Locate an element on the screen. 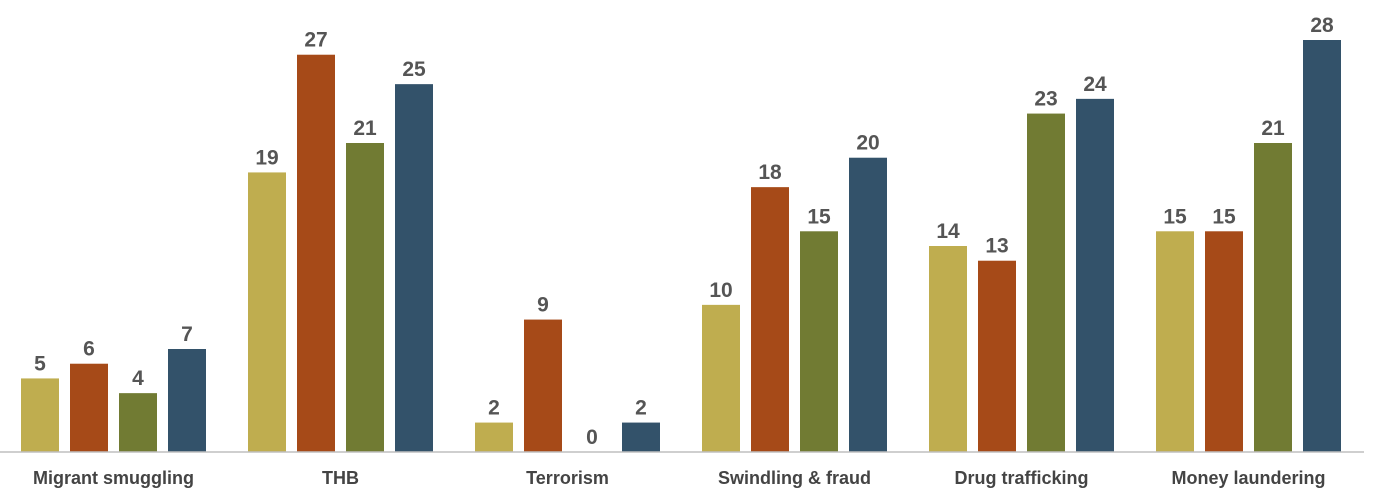  category-label-5: Money laundering is located at coordinates (1248, 478).